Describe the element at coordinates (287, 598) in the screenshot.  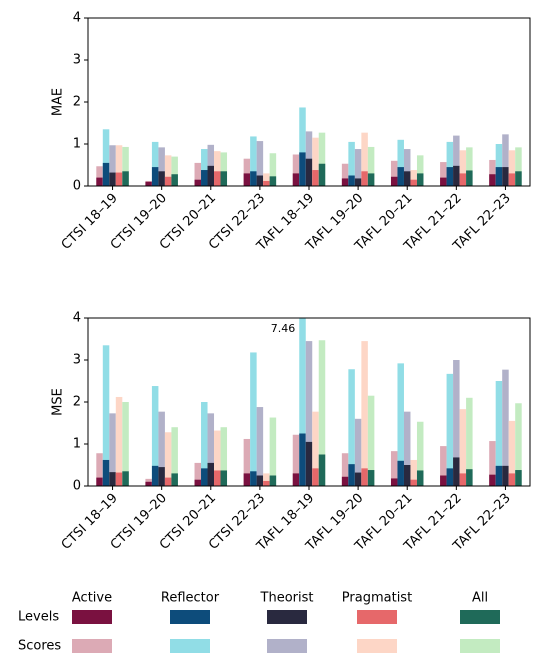
I see `legend-header: Theorist` at that location.